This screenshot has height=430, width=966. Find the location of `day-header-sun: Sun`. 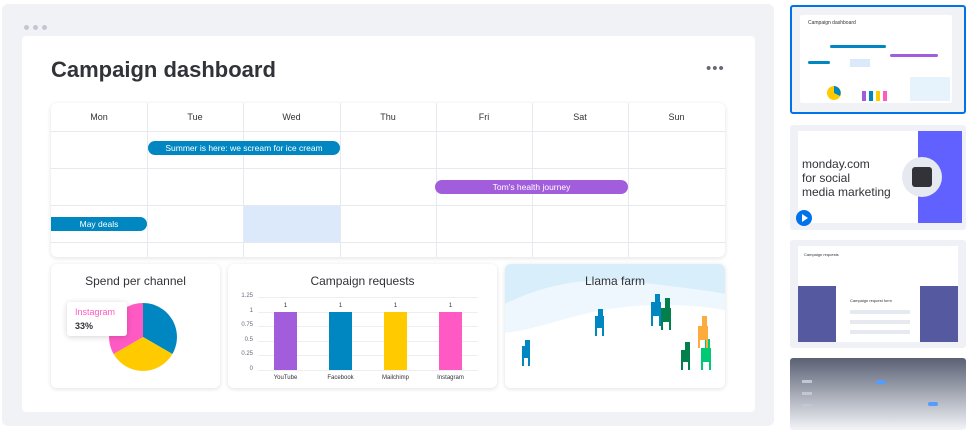

day-header-sun: Sun is located at coordinates (676, 117).